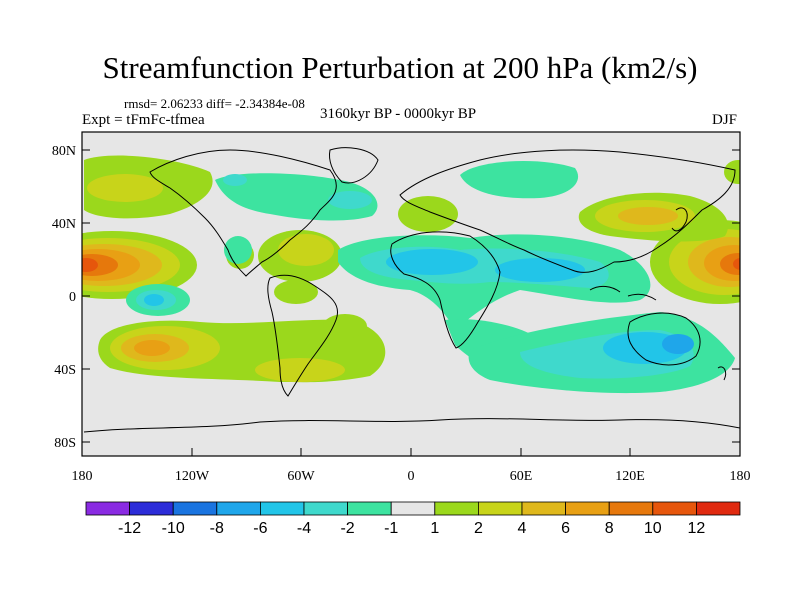  What do you see at coordinates (609, 528) in the screenshot?
I see `colorbar-label: 8` at bounding box center [609, 528].